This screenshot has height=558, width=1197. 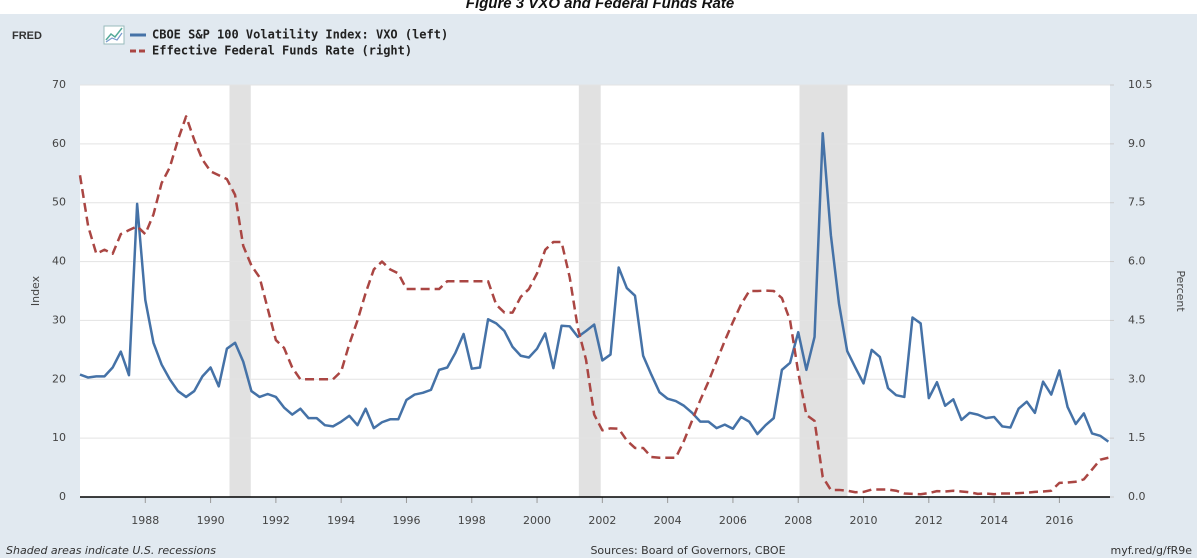 I want to click on x-tick-label: 1988, so click(x=145, y=520).